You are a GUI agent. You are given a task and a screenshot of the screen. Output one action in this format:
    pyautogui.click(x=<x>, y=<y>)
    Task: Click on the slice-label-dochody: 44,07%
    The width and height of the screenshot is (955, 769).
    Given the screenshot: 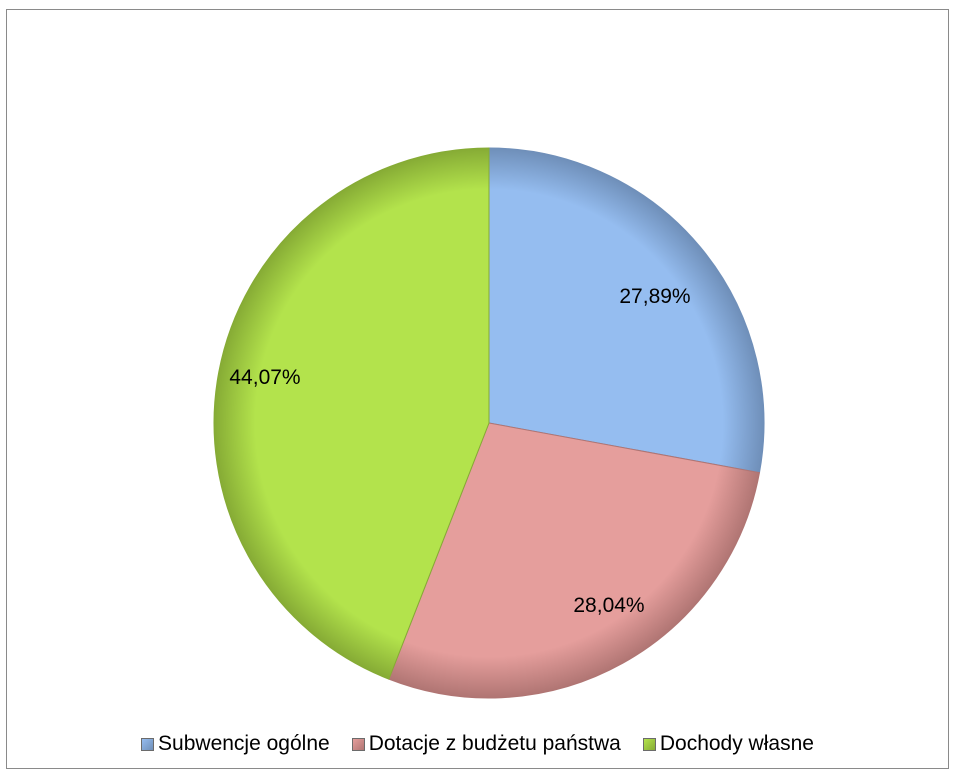 What is the action you would take?
    pyautogui.click(x=264, y=377)
    